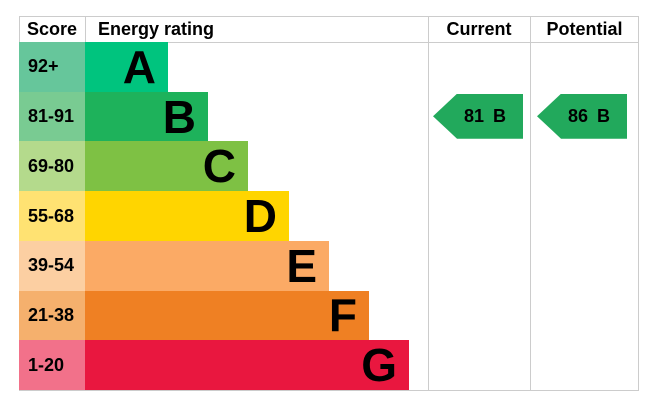 This screenshot has width=648, height=413. Describe the element at coordinates (329, 390) in the screenshot. I see `table-bottom-border` at that location.